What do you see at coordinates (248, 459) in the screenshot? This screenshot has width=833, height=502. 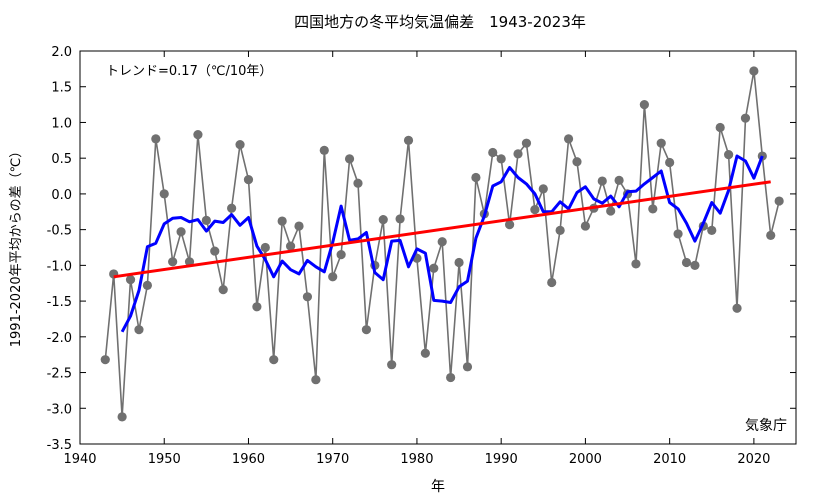 I see `x-tick-label: 1960` at bounding box center [248, 459].